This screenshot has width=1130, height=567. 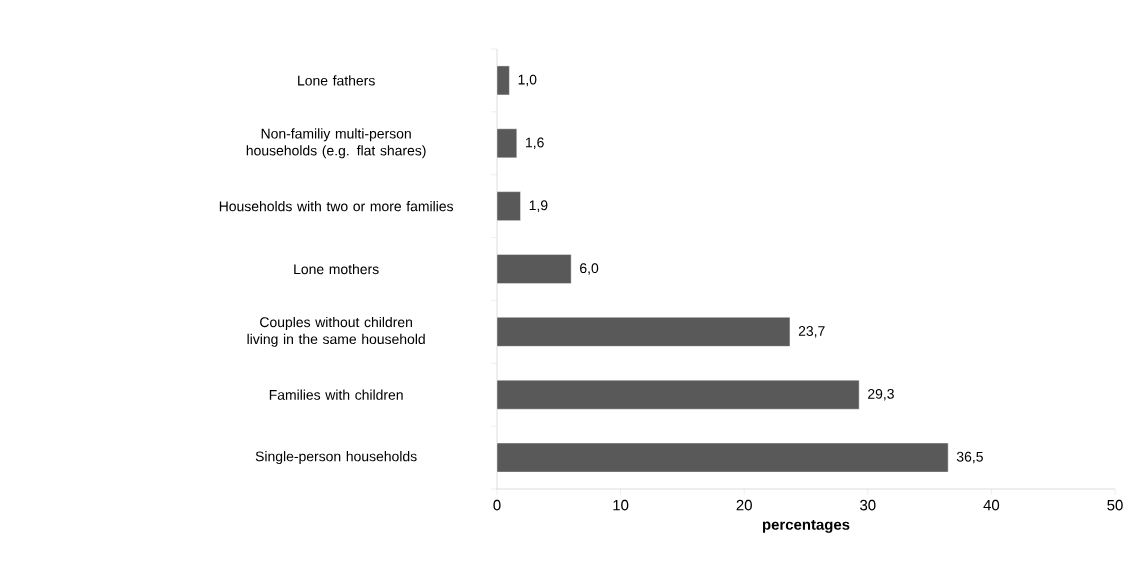 I want to click on y-tick-label: Single-person households, so click(x=336, y=458).